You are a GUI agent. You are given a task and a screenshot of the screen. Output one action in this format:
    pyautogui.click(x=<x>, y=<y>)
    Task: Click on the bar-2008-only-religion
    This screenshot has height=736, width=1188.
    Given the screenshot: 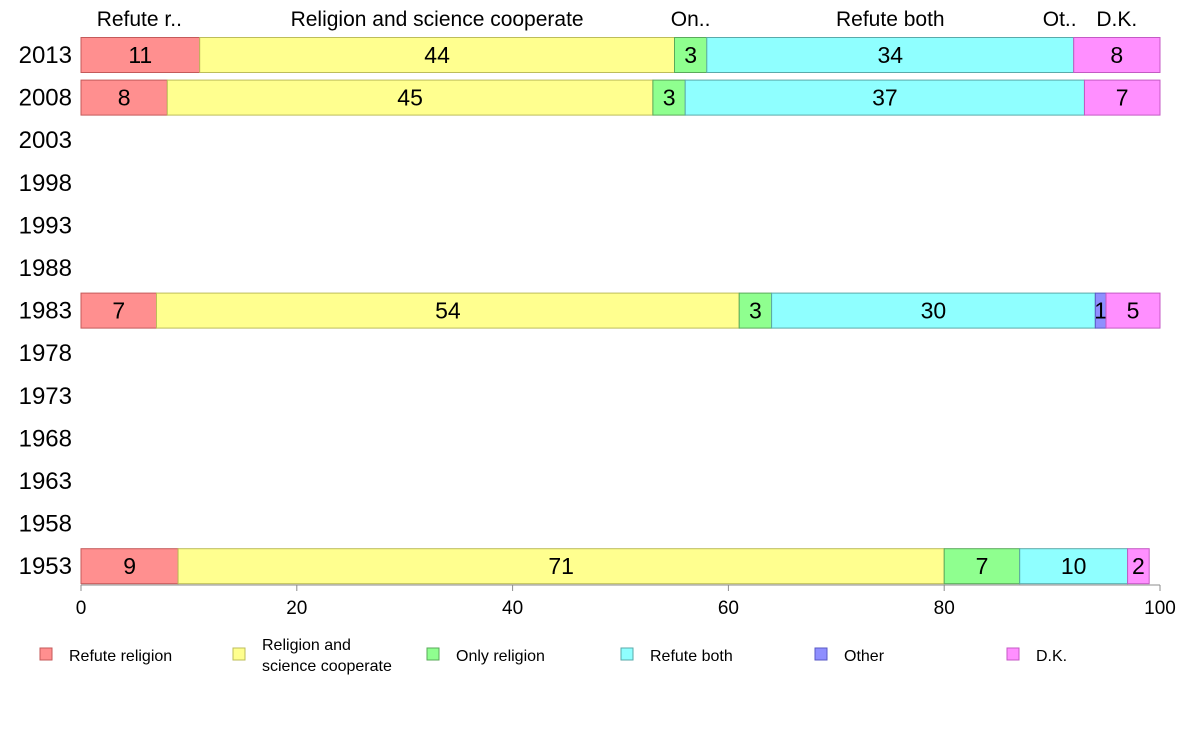 What is the action you would take?
    pyautogui.click(x=669, y=97)
    